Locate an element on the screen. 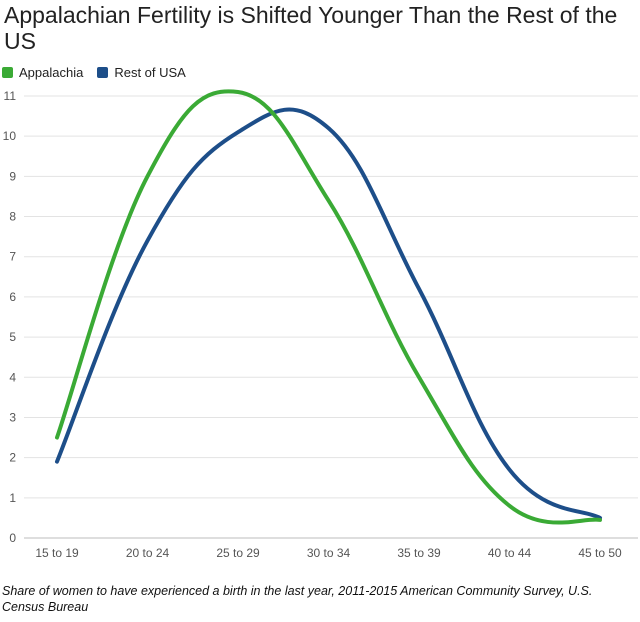 This screenshot has height=622, width=640. y-tick-label: 4 is located at coordinates (12, 377).